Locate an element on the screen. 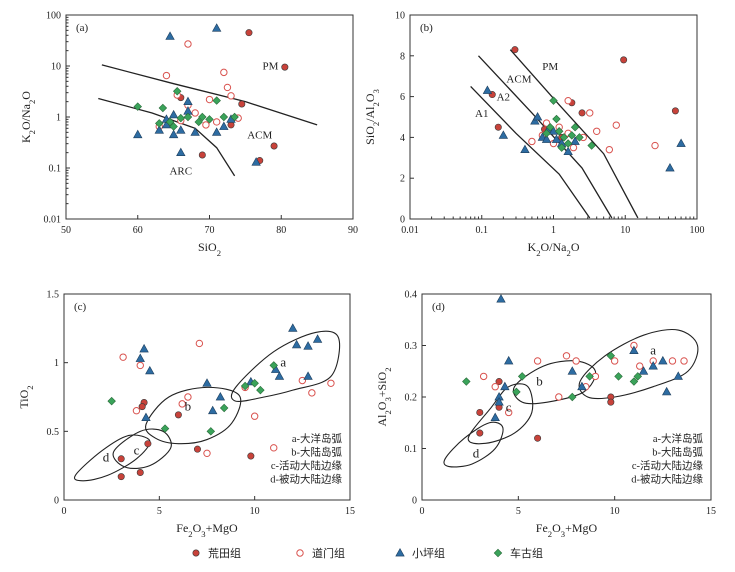  panel-a-region-label: ACM is located at coordinates (259, 135).